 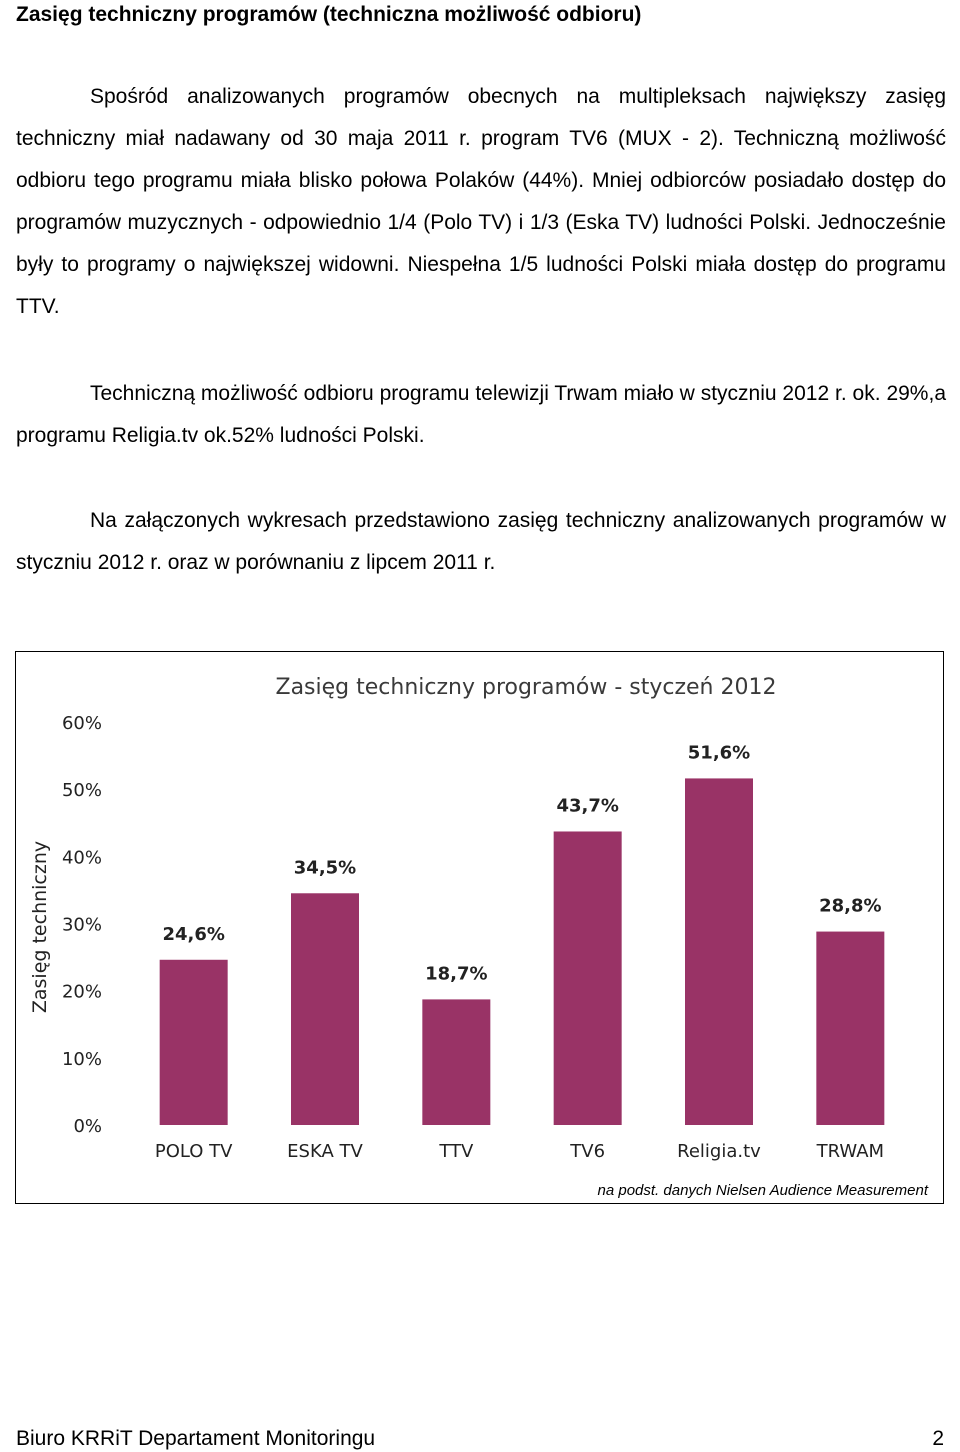 What do you see at coordinates (194, 1151) in the screenshot?
I see `x-tick-label: POLO TV` at bounding box center [194, 1151].